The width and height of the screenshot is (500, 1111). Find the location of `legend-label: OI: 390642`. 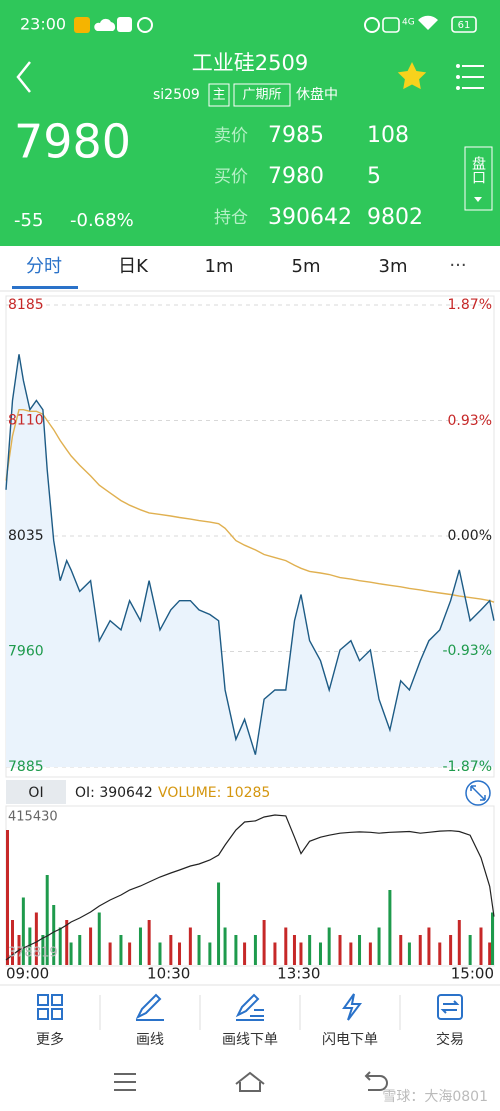

legend-label: OI: 390642 is located at coordinates (114, 793).